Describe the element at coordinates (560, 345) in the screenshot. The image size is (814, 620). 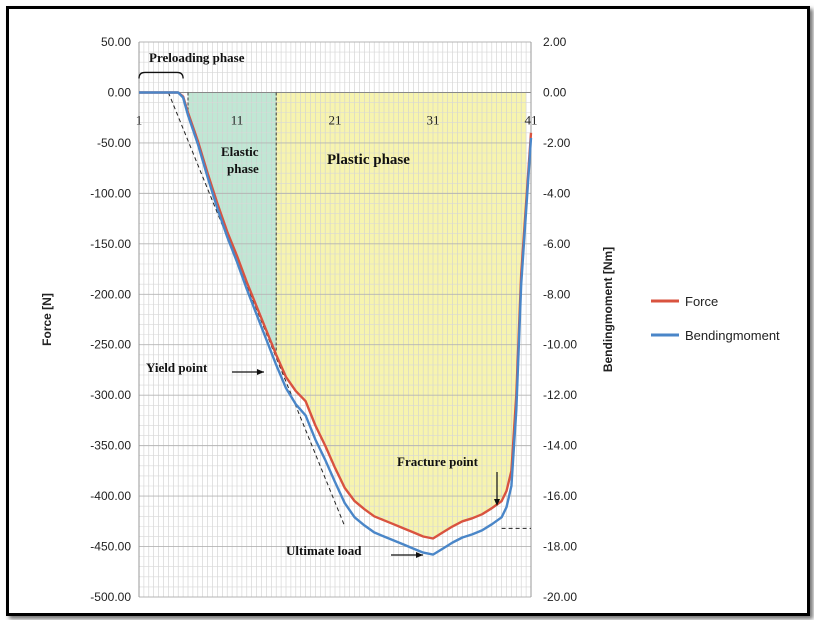
I see `y-right-tick-label: -10.00` at that location.